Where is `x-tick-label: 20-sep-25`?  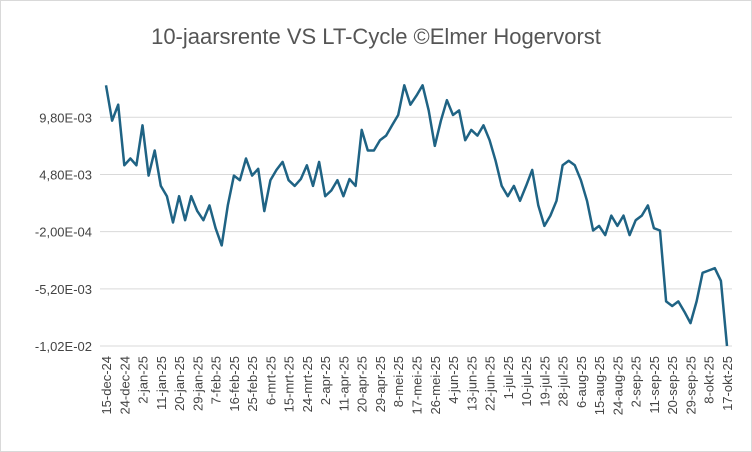 x-tick-label: 20-sep-25 is located at coordinates (672, 385).